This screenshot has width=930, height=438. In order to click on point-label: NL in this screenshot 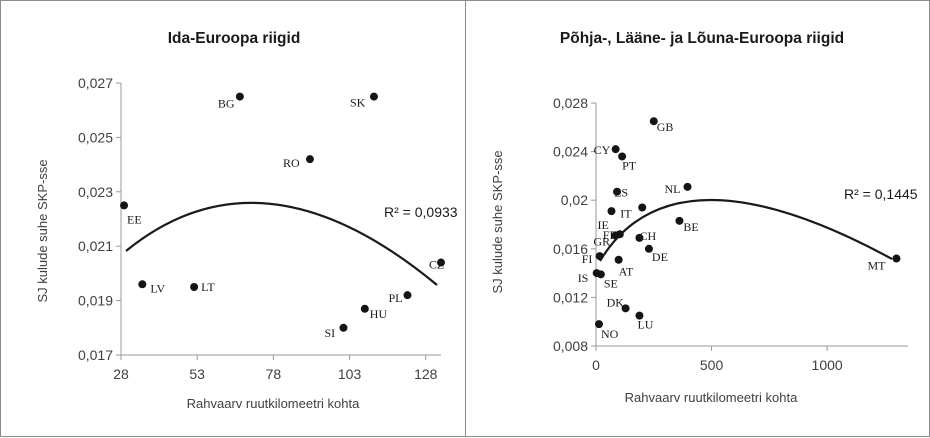, I will do `click(673, 189)`.